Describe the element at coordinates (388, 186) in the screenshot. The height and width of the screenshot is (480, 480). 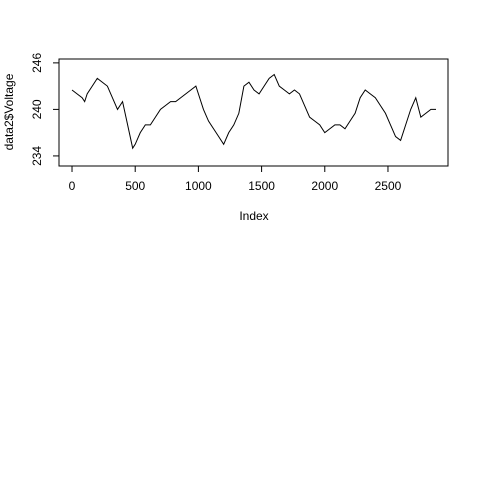
I see `x-tick-label: 2500` at that location.